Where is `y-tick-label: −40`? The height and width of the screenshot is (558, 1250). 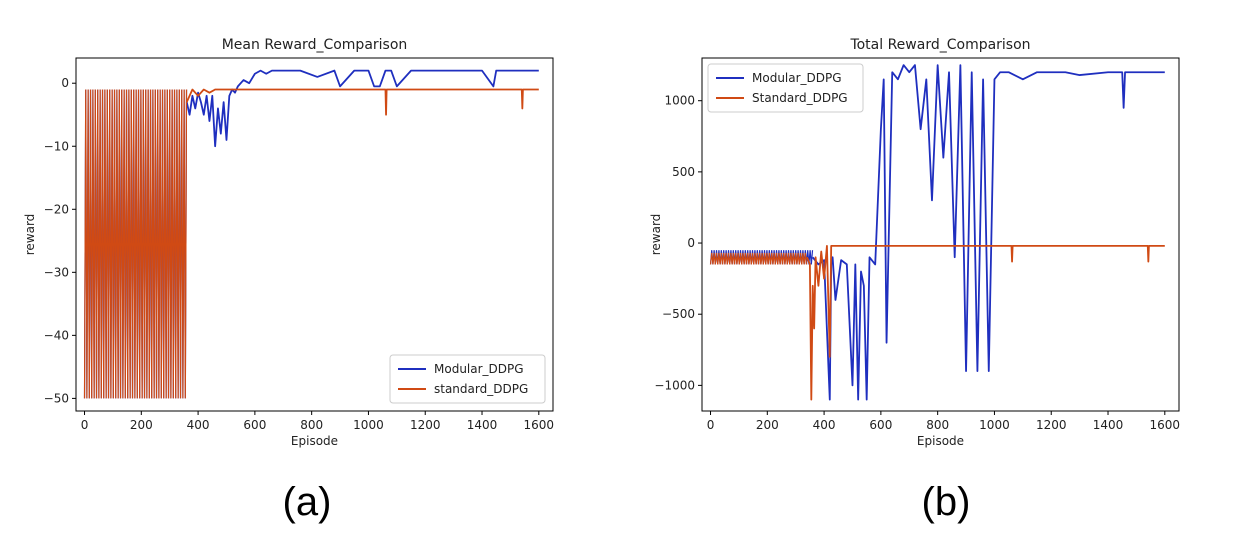 y-tick-label: −40 is located at coordinates (56, 335).